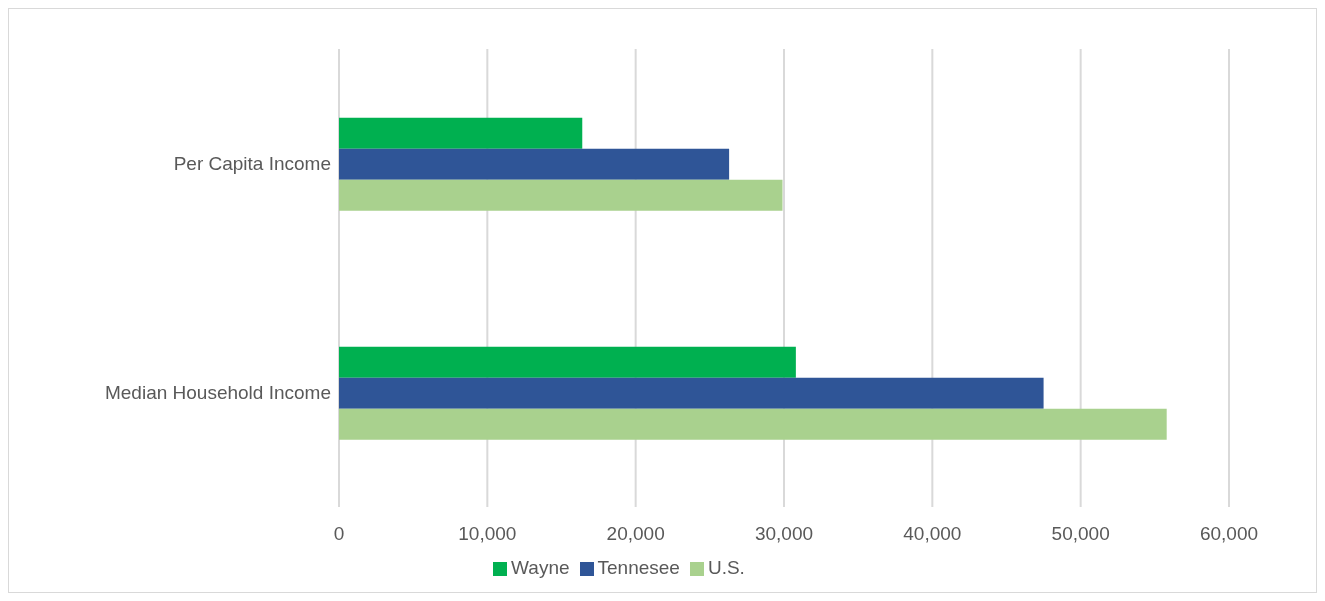  What do you see at coordinates (726, 567) in the screenshot?
I see `legend-label: U.S.` at bounding box center [726, 567].